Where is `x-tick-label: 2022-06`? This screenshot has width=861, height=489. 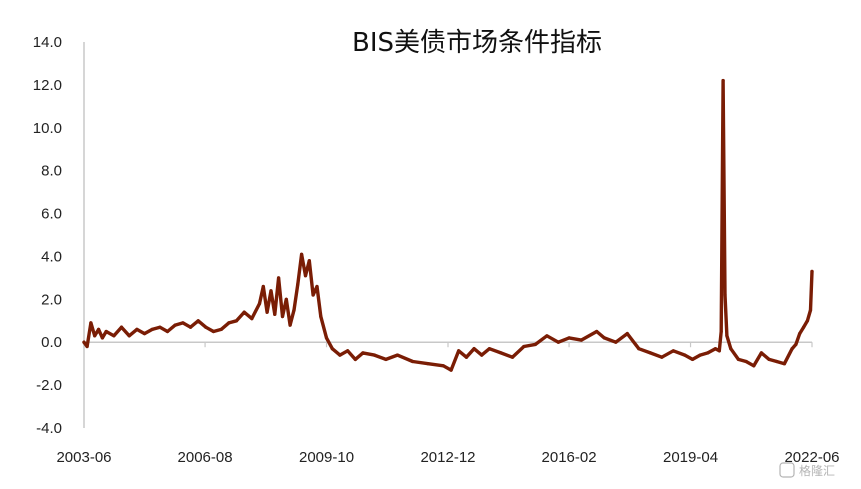 x-tick-label: 2022-06 is located at coordinates (811, 457).